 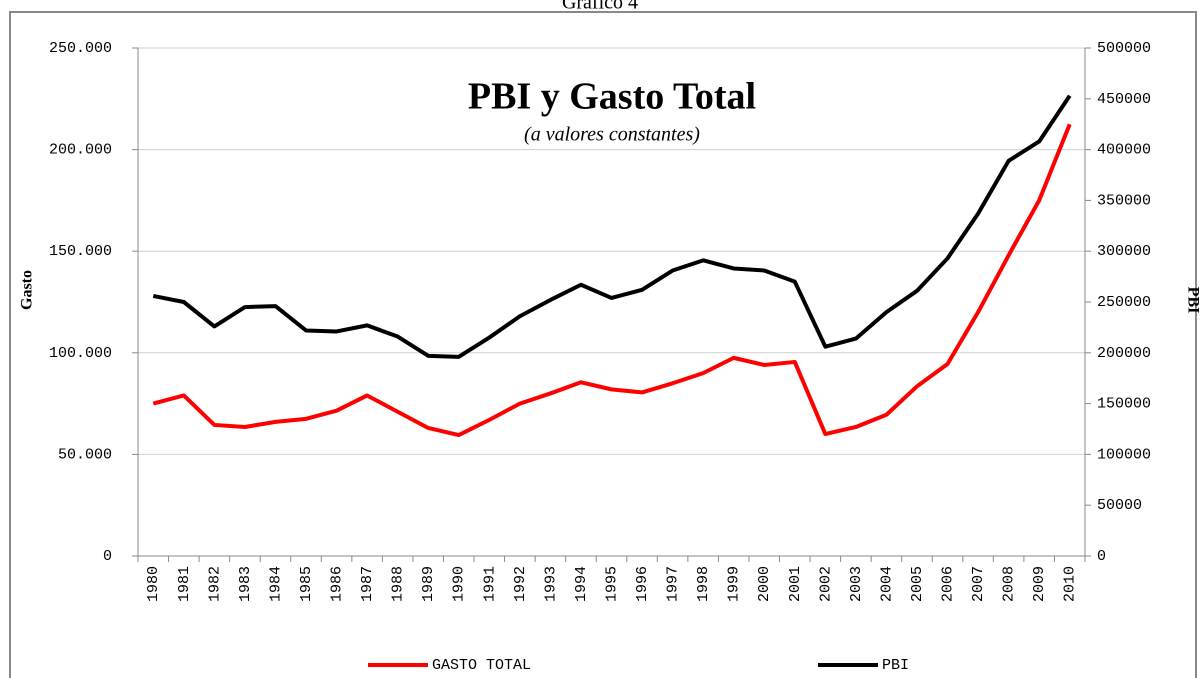 I want to click on y2-axis-label: PBI, so click(x=1192, y=300).